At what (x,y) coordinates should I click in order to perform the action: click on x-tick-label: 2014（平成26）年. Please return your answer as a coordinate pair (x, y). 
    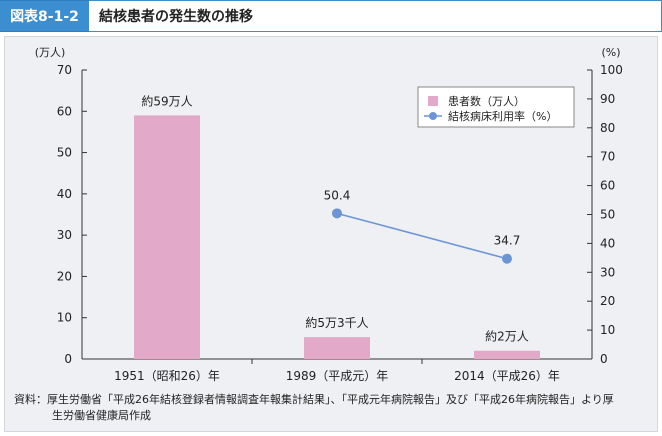
    Looking at the image, I should click on (507, 376).